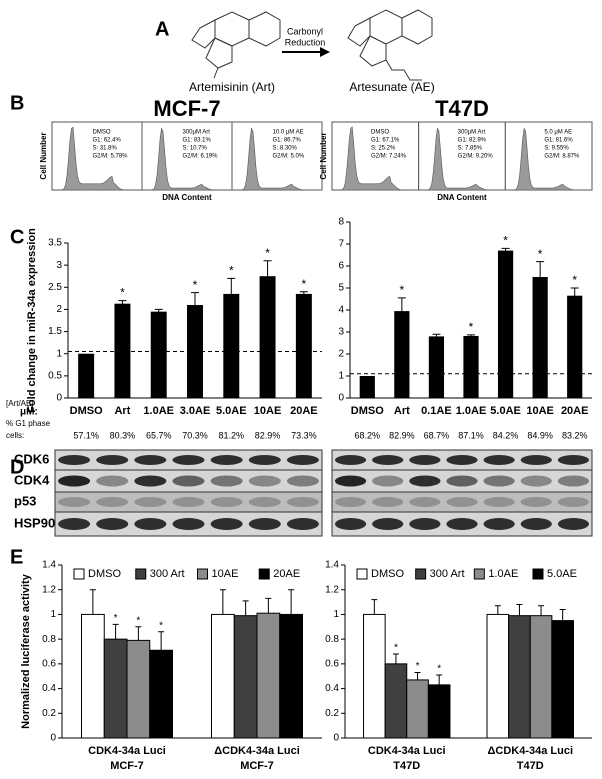  Describe the element at coordinates (107, 141) in the screenshot. I see `histogram-stats: G1: 62.4%` at that location.